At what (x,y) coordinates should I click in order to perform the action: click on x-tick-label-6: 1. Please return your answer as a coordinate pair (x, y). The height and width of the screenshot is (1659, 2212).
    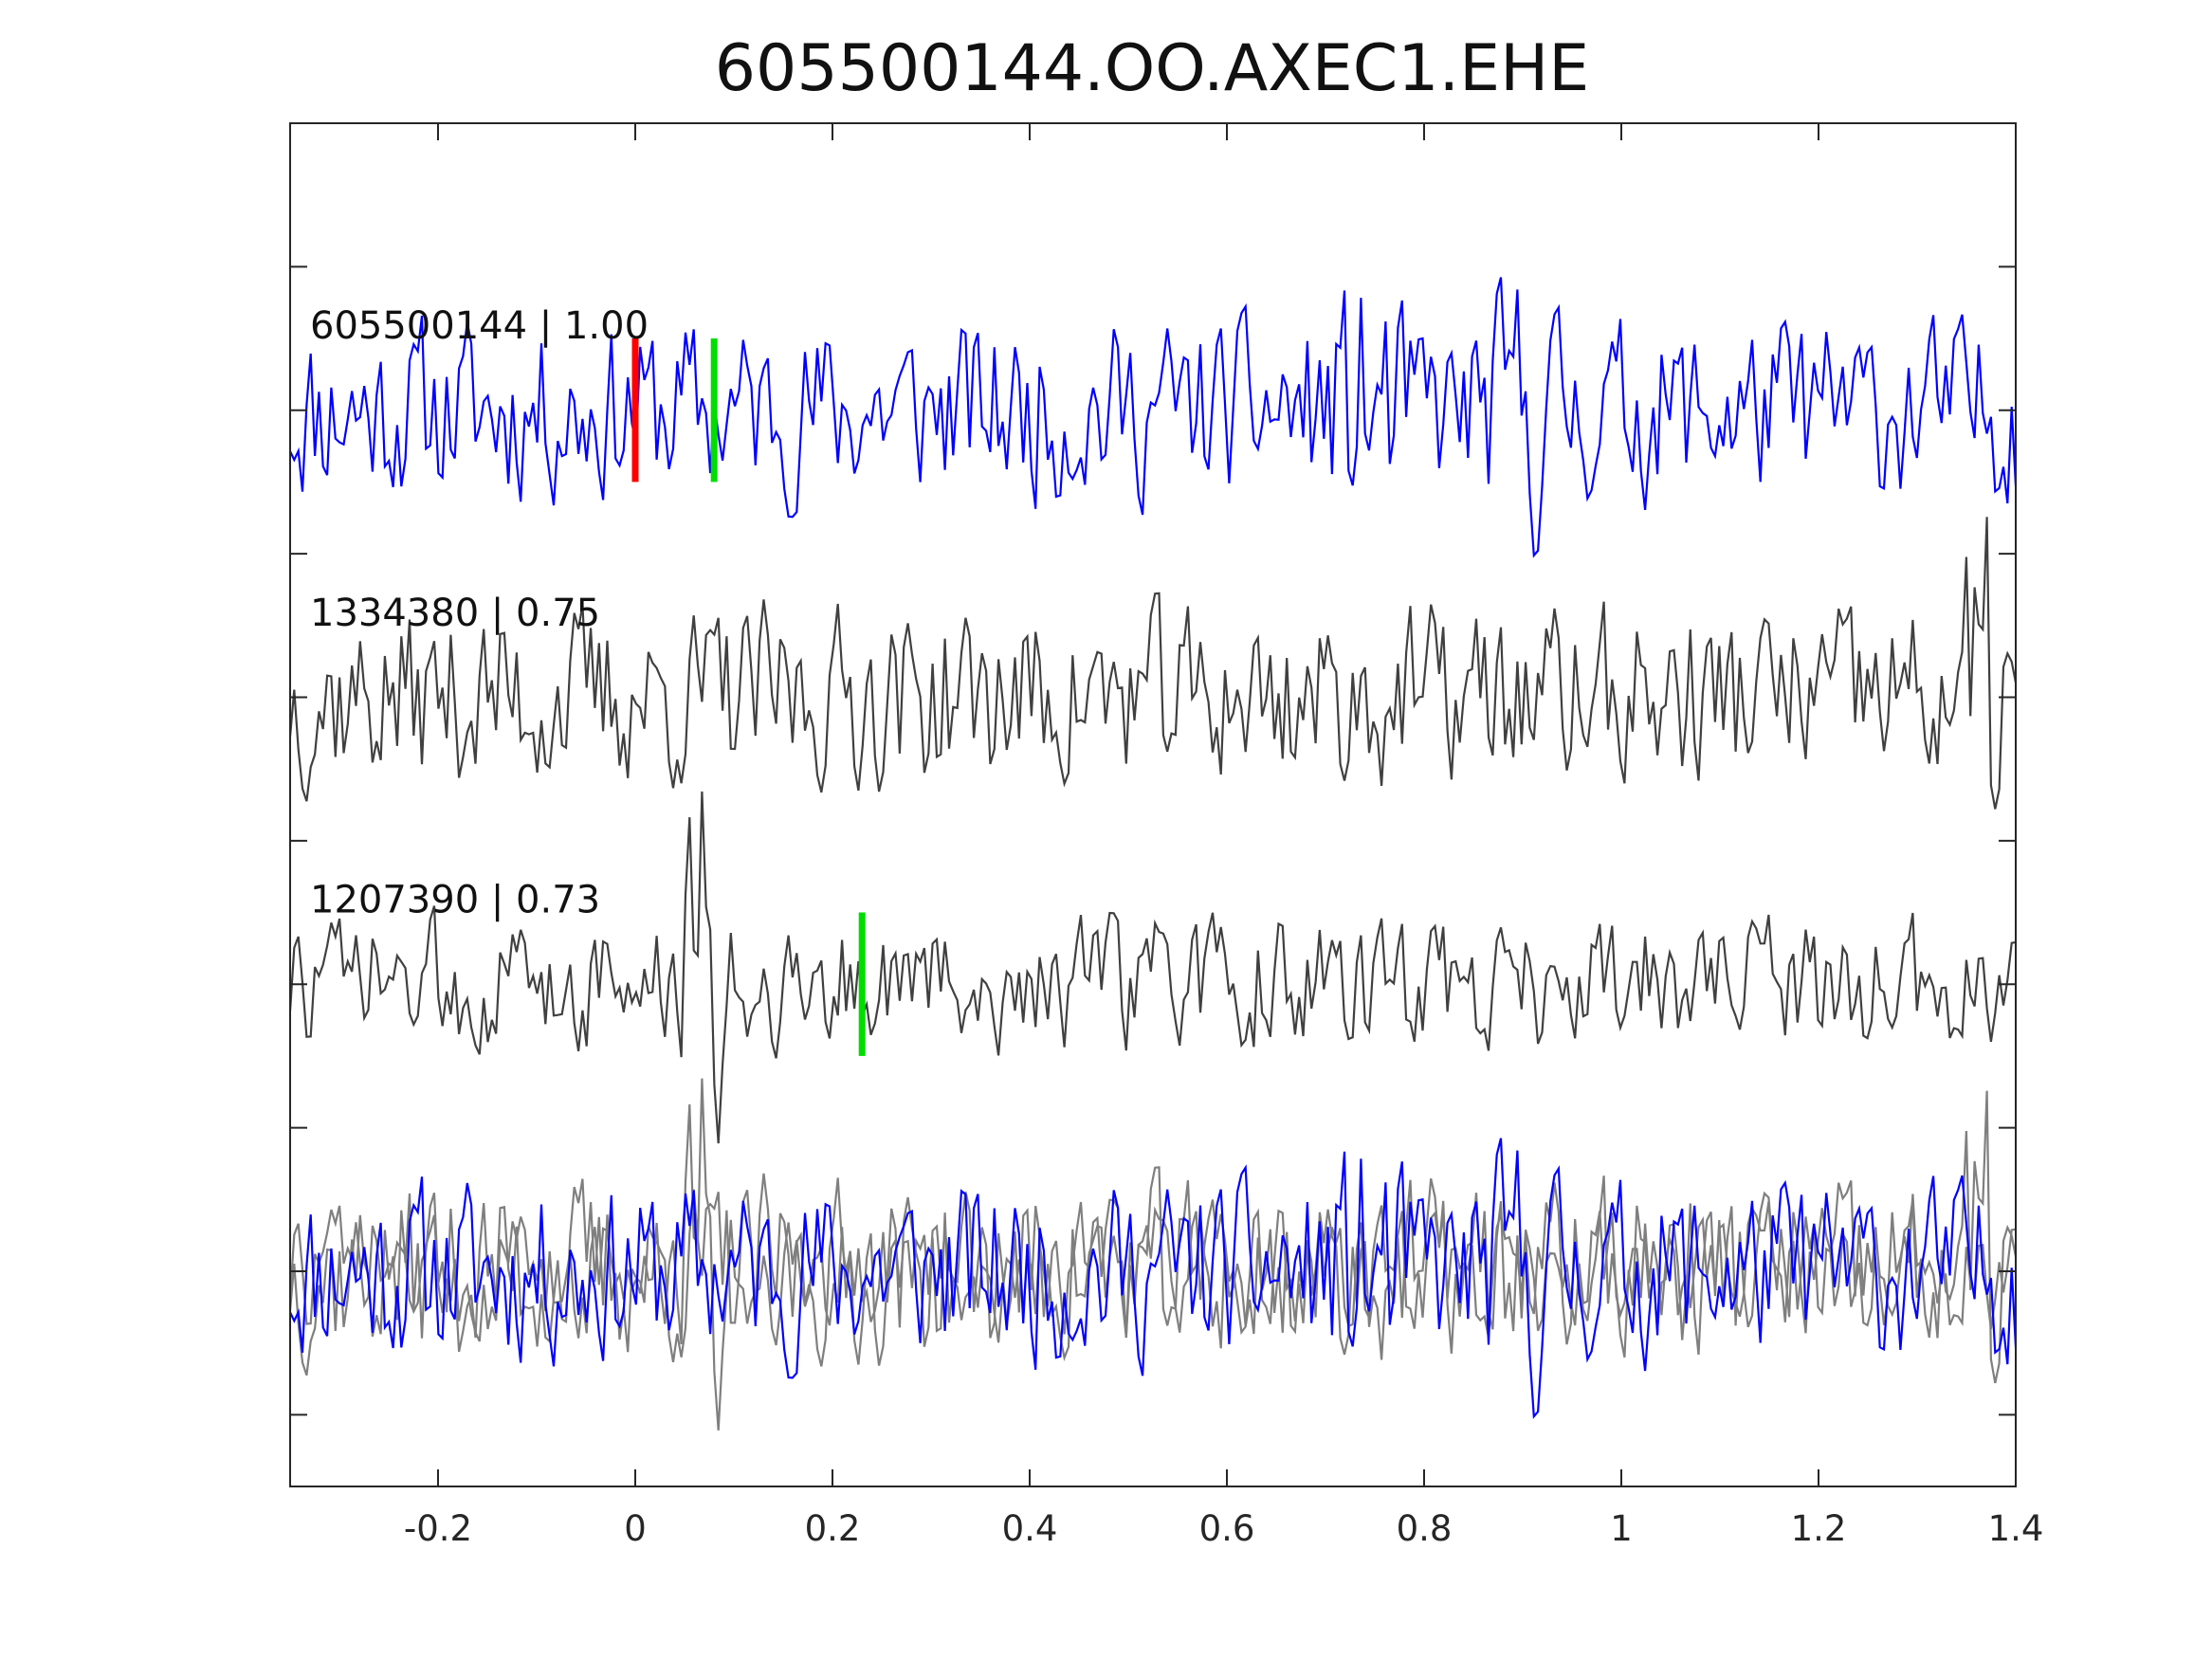
    Looking at the image, I should click on (1621, 1528).